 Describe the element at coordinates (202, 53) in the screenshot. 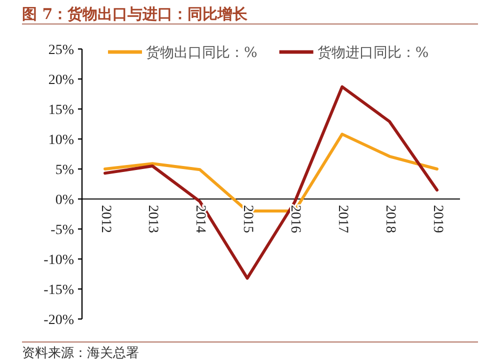

I see `legend-label: 货物出口同比：%` at that location.